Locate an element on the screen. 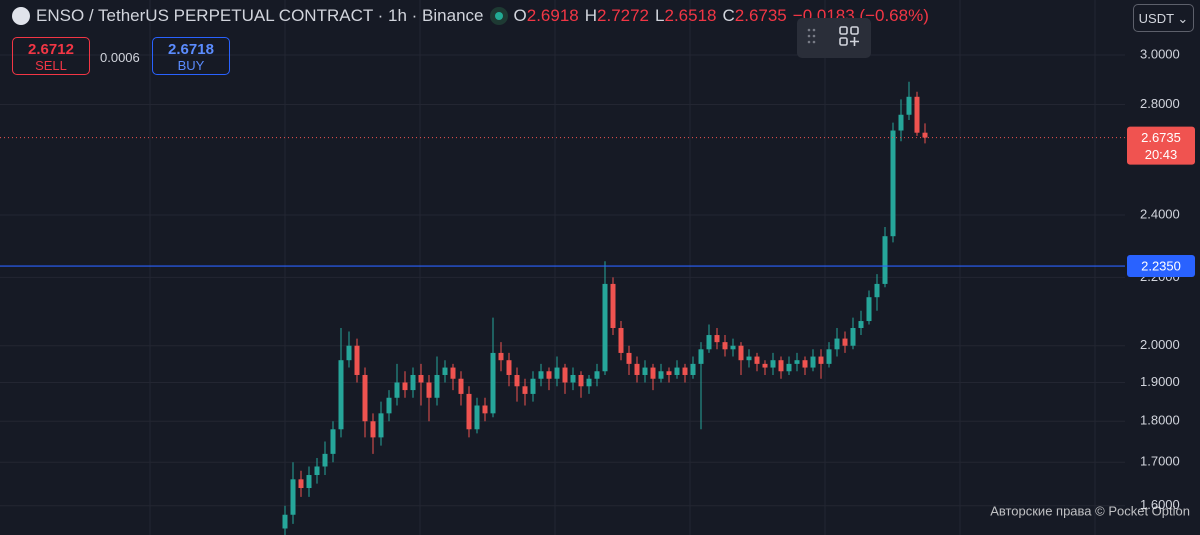 The height and width of the screenshot is (535, 1200). buy-price: 2.6718 is located at coordinates (191, 49).